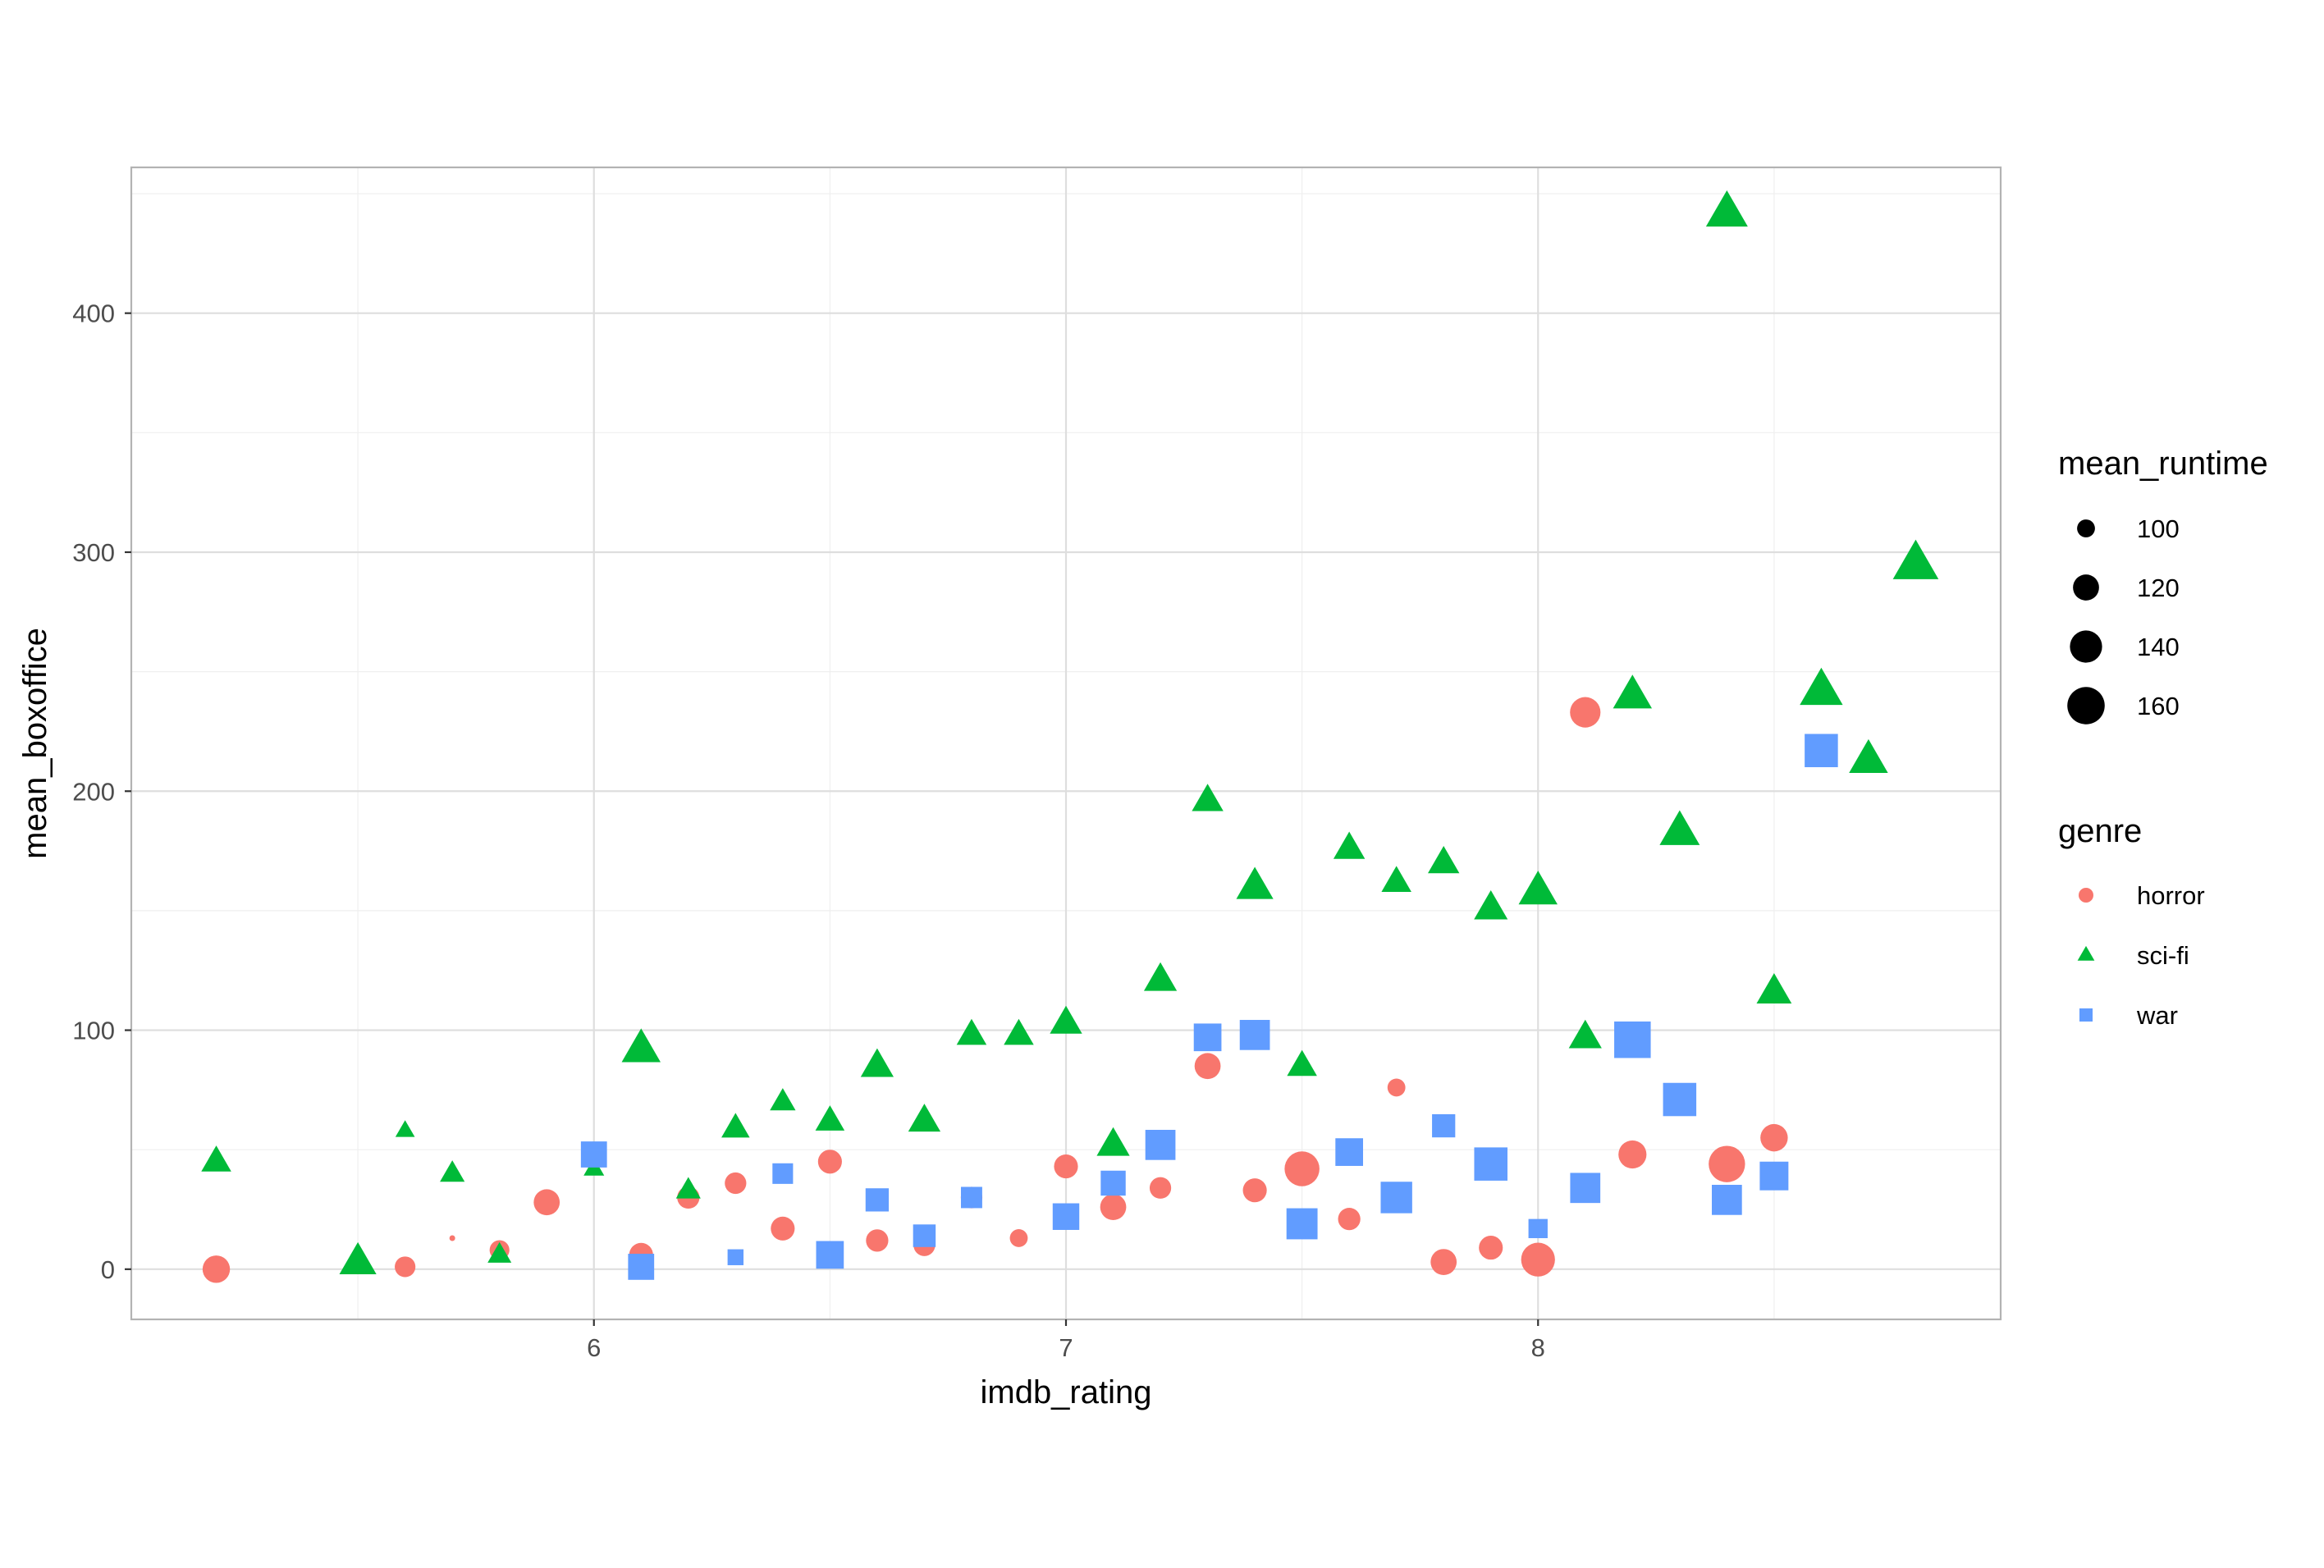 The height and width of the screenshot is (1568, 2324). I want to click on x-tick-label: 6, so click(594, 1347).